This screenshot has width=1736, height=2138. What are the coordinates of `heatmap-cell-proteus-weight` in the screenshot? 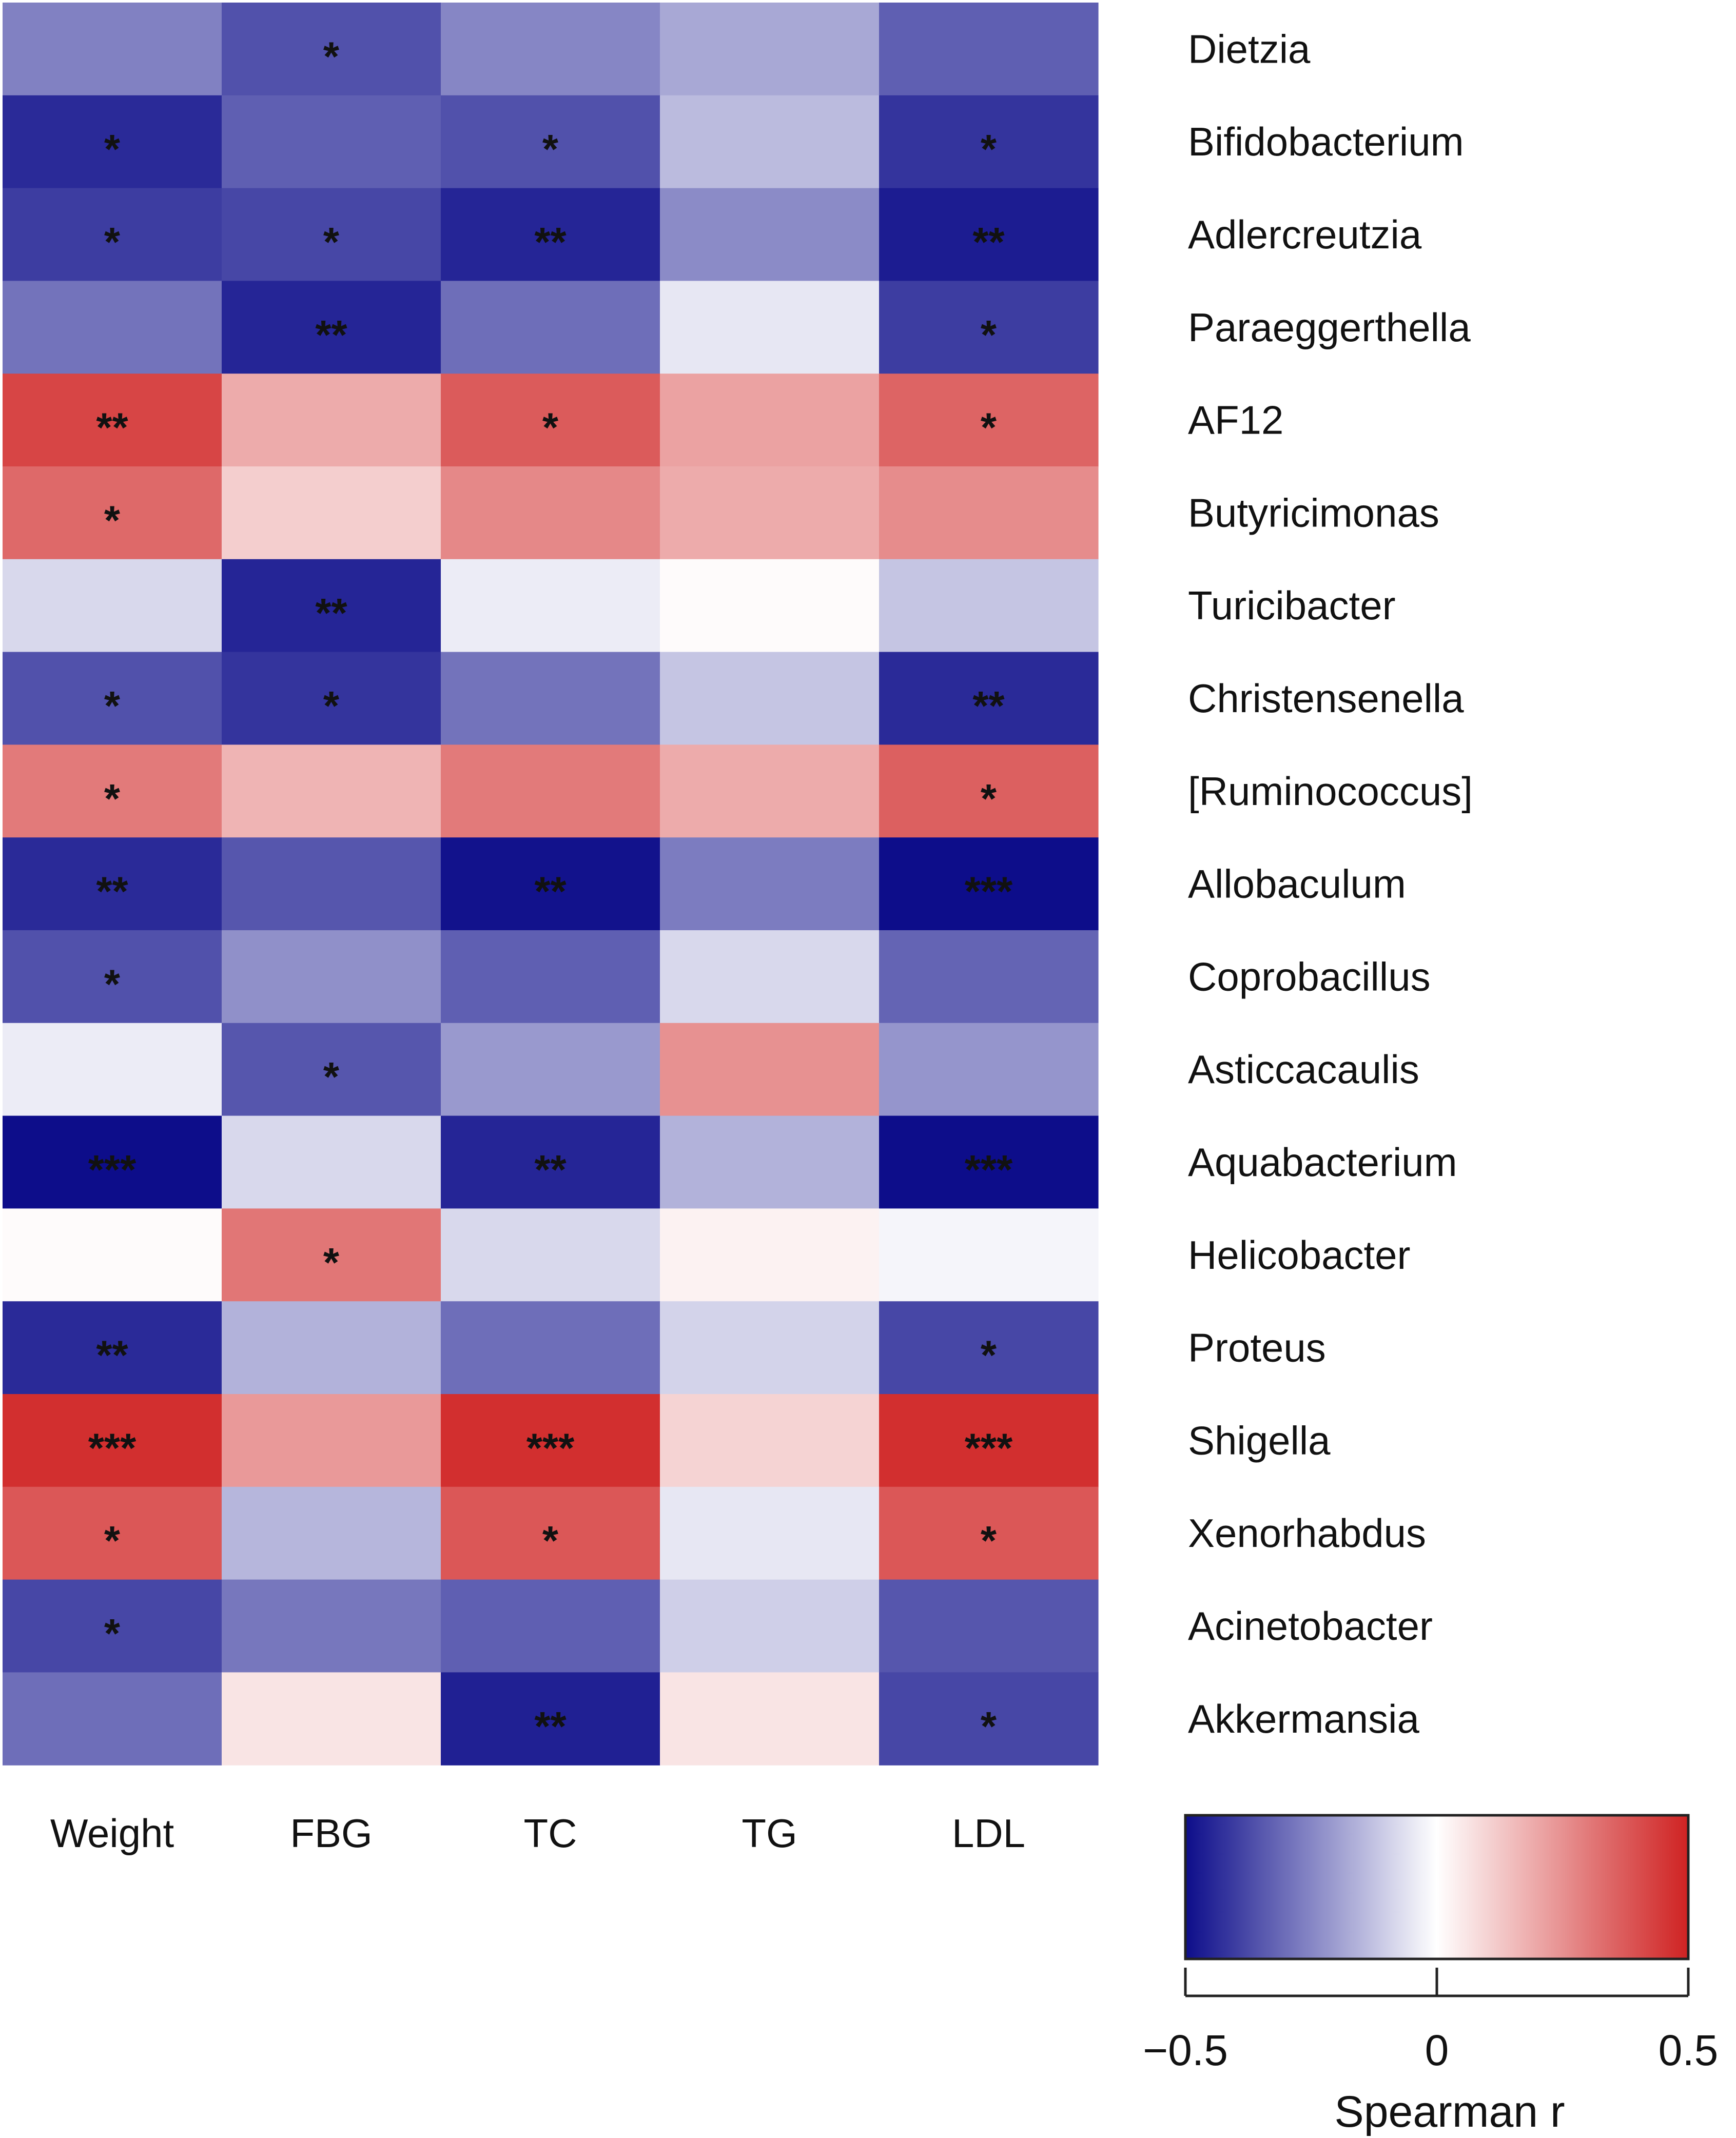 It's located at (113, 1348).